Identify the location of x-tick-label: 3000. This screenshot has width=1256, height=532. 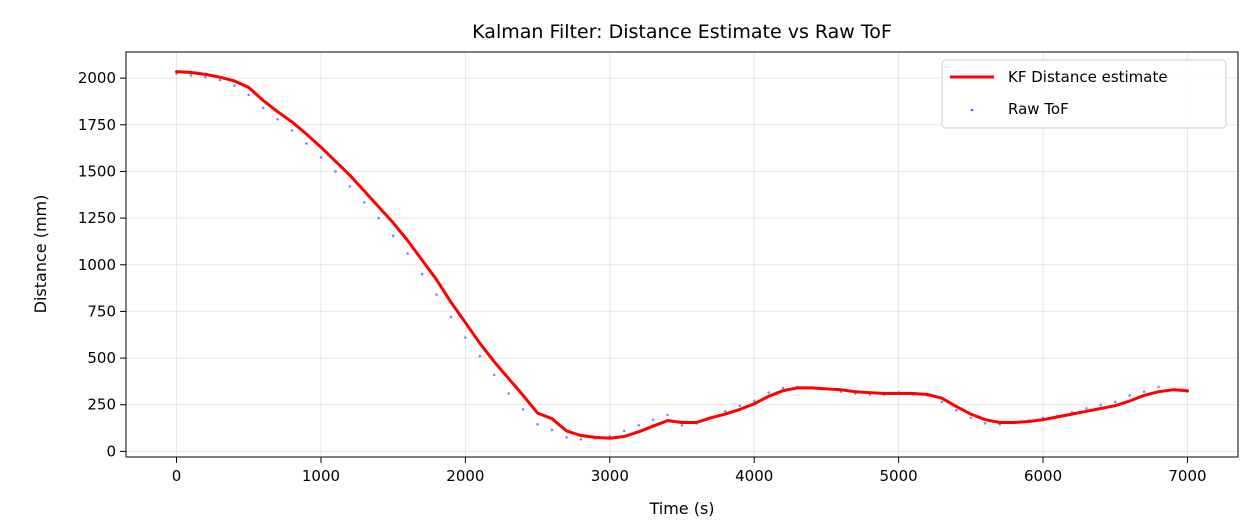
(610, 476).